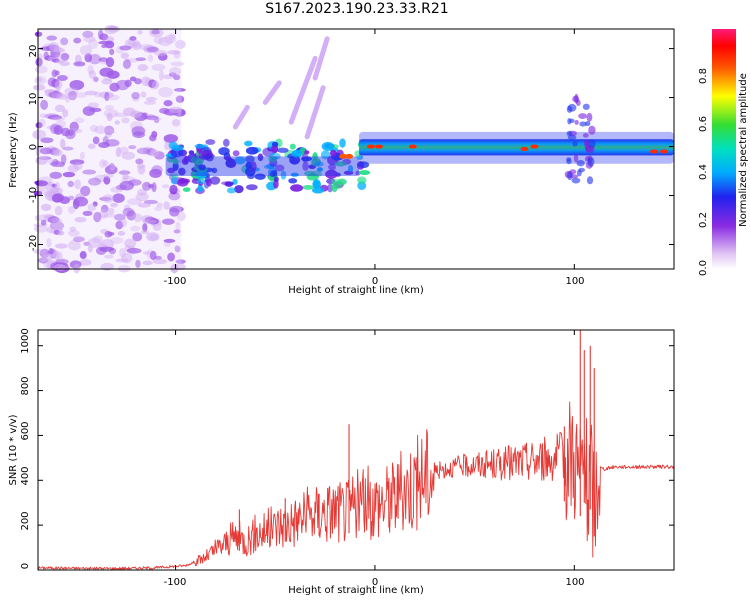 The height and width of the screenshot is (600, 750). Describe the element at coordinates (574, 281) in the screenshot. I see `spectrogram-xtick-100: 100` at that location.